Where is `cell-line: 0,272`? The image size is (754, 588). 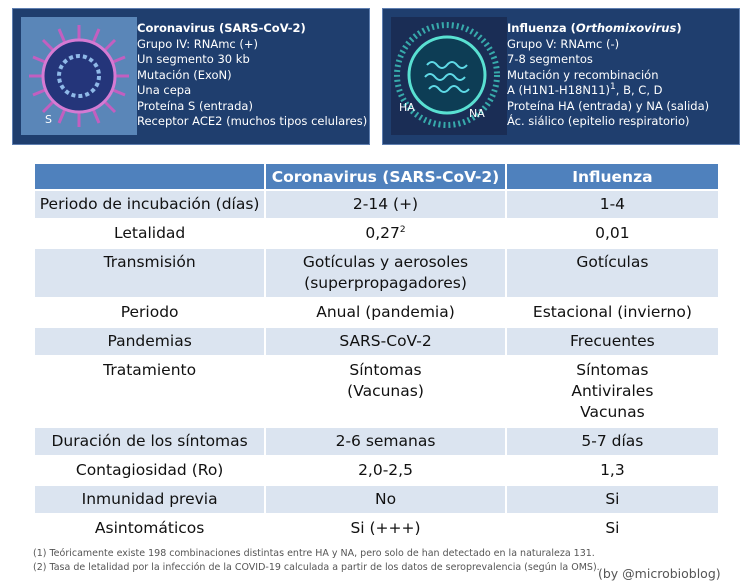 cell-line: 0,272 is located at coordinates (385, 233).